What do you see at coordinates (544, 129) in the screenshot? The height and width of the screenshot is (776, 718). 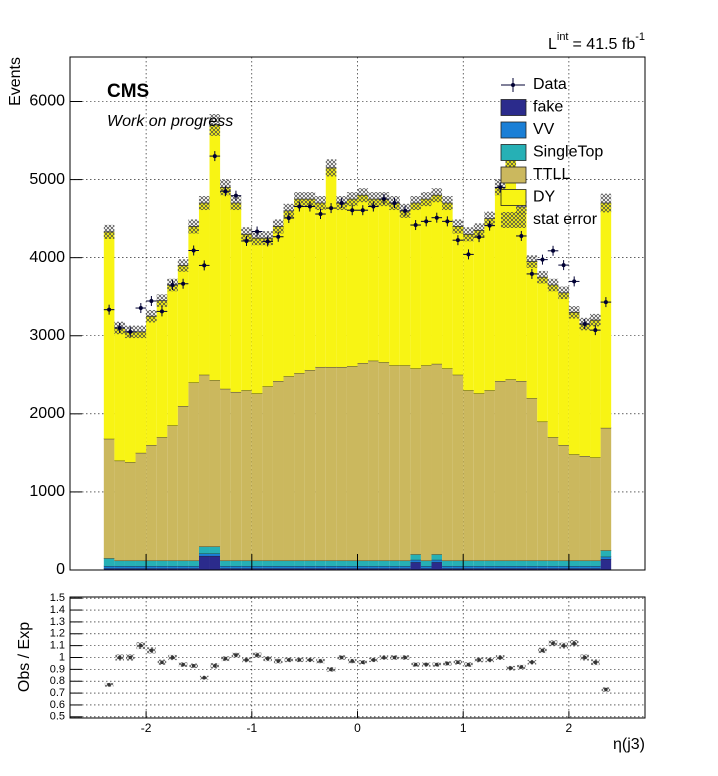 I see `legend-label: VV` at bounding box center [544, 129].